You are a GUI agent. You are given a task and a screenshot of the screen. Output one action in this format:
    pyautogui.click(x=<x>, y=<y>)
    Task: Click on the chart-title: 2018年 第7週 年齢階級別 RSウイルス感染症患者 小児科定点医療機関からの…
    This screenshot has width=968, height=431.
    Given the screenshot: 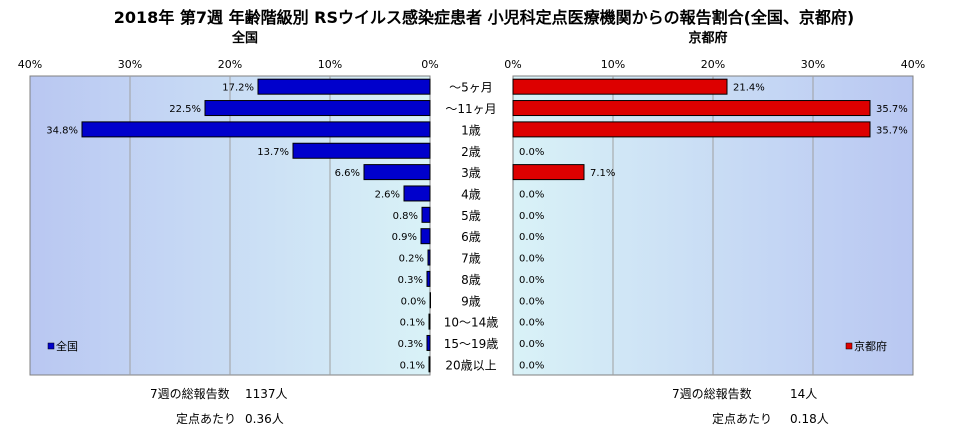 What is the action you would take?
    pyautogui.click(x=484, y=17)
    